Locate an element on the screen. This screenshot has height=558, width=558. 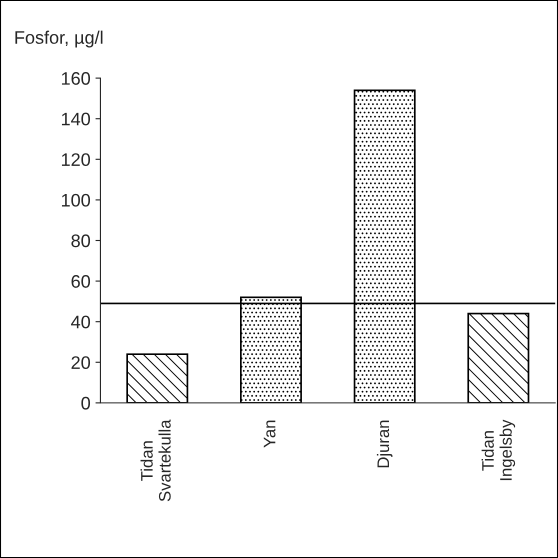
y-tick-label: 80 is located at coordinates (80, 241).